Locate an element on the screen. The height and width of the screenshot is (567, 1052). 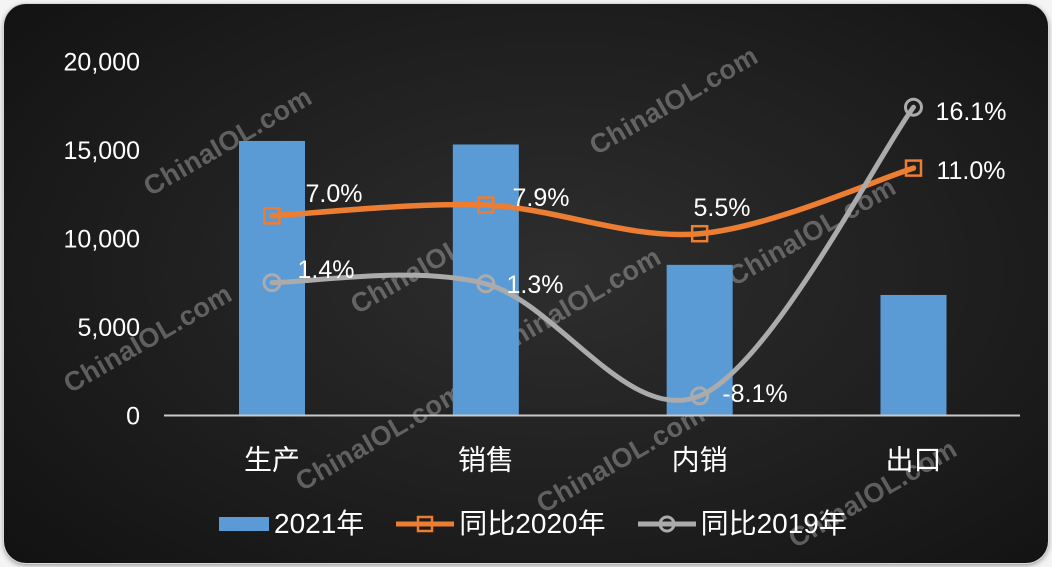
y-axis-tick-label: 20,000 is located at coordinates (102, 63).